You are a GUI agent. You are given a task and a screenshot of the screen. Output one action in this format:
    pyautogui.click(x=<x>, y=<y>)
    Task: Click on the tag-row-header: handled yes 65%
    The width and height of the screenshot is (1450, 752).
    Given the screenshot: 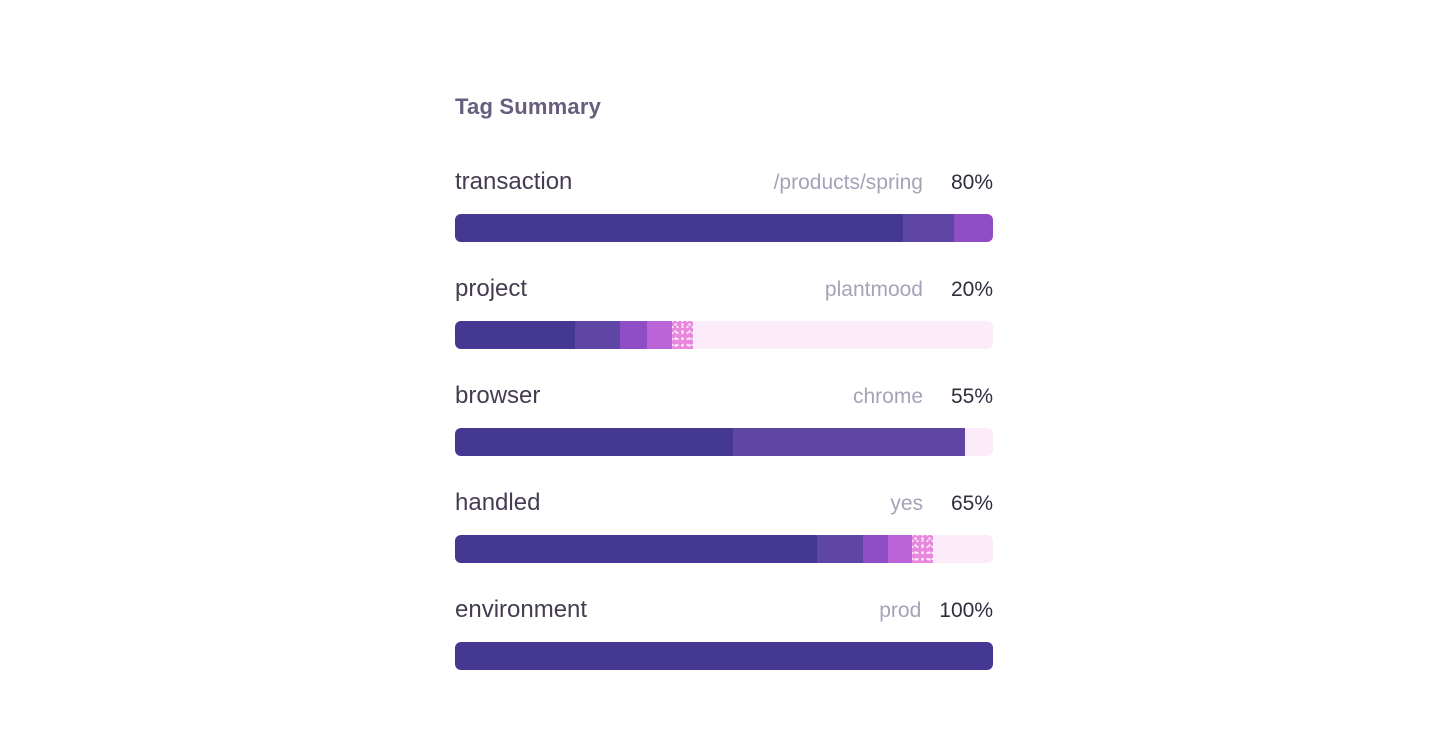 What is the action you would take?
    pyautogui.click(x=724, y=503)
    